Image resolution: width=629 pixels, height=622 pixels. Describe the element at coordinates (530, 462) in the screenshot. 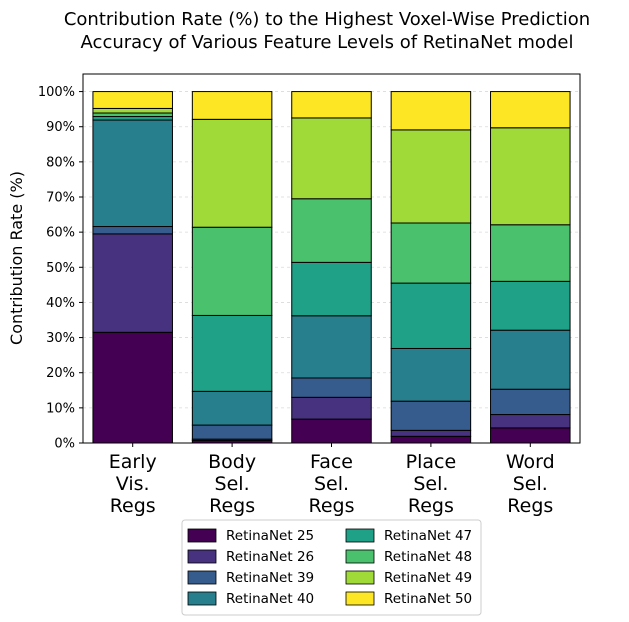

I see `x-tick-label: Word` at that location.